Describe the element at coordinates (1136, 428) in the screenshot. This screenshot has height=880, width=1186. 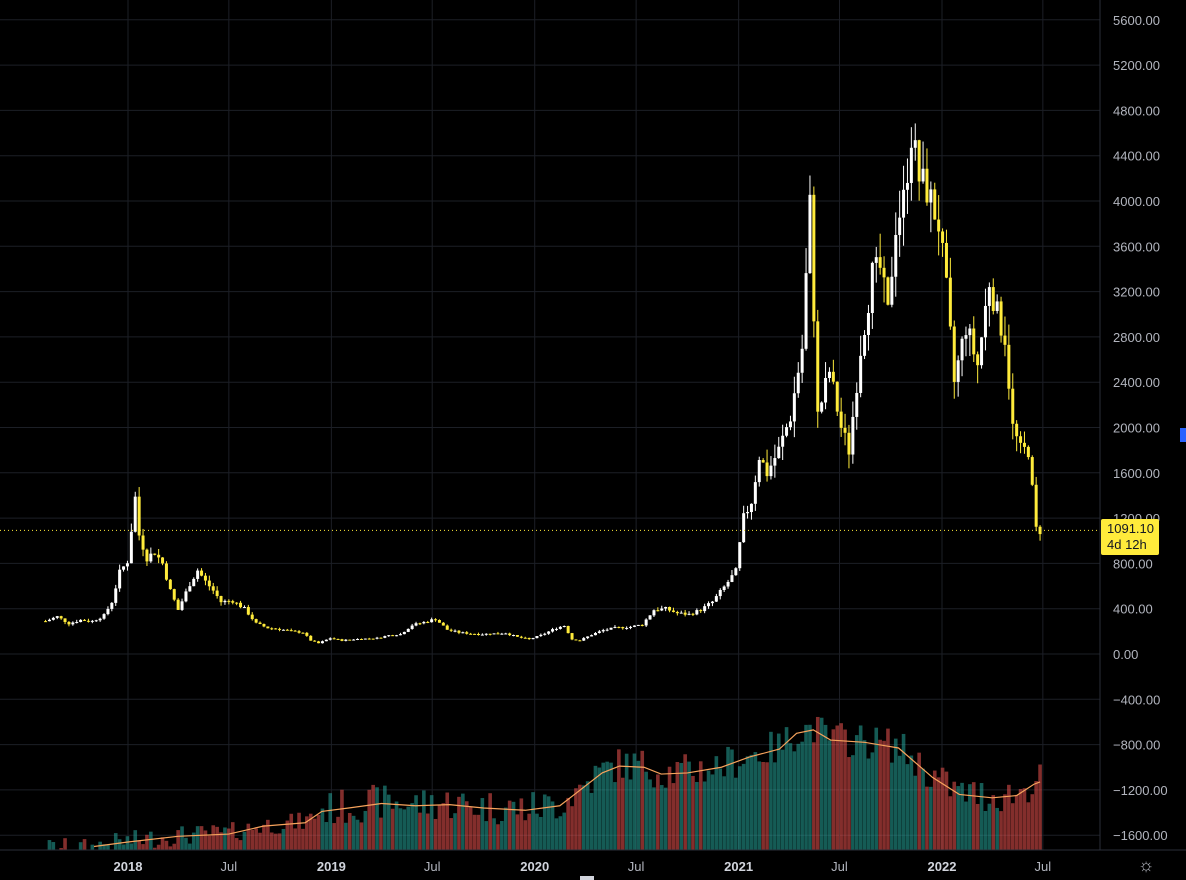
I see `price-tick-label: 2000.00` at that location.